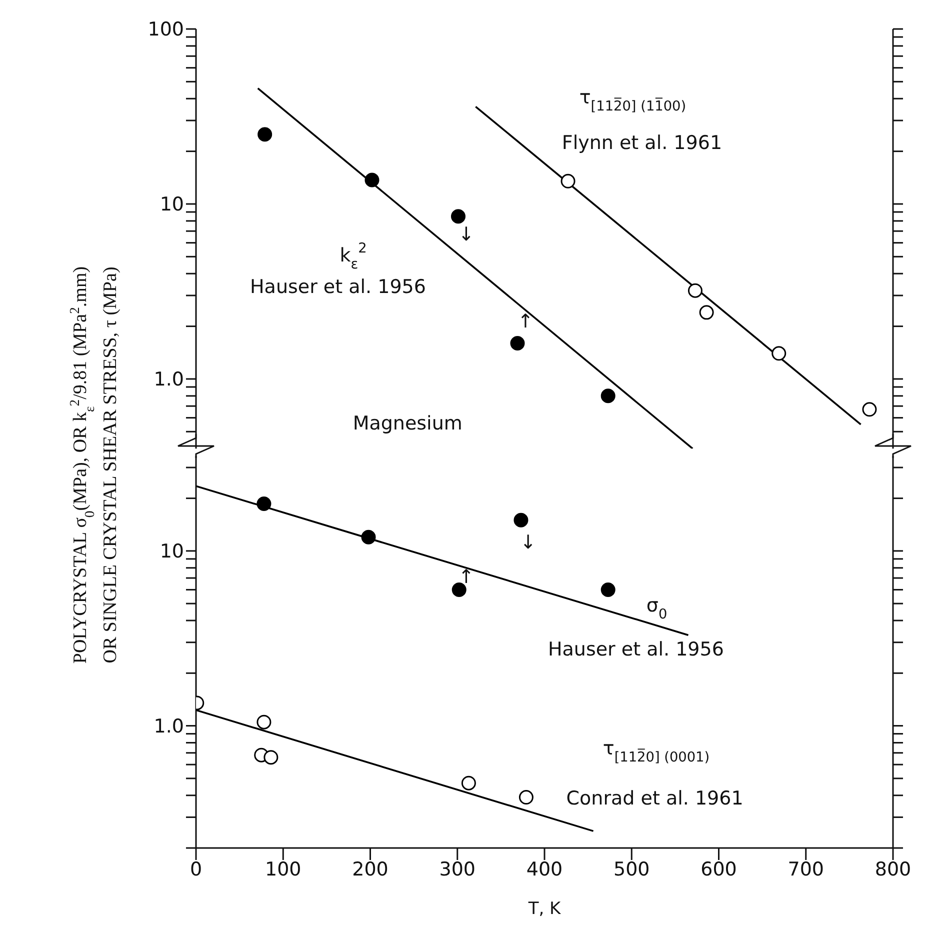 This screenshot has width=948, height=941. I want to click on annotation: Flynn et al. 1961, so click(642, 143).